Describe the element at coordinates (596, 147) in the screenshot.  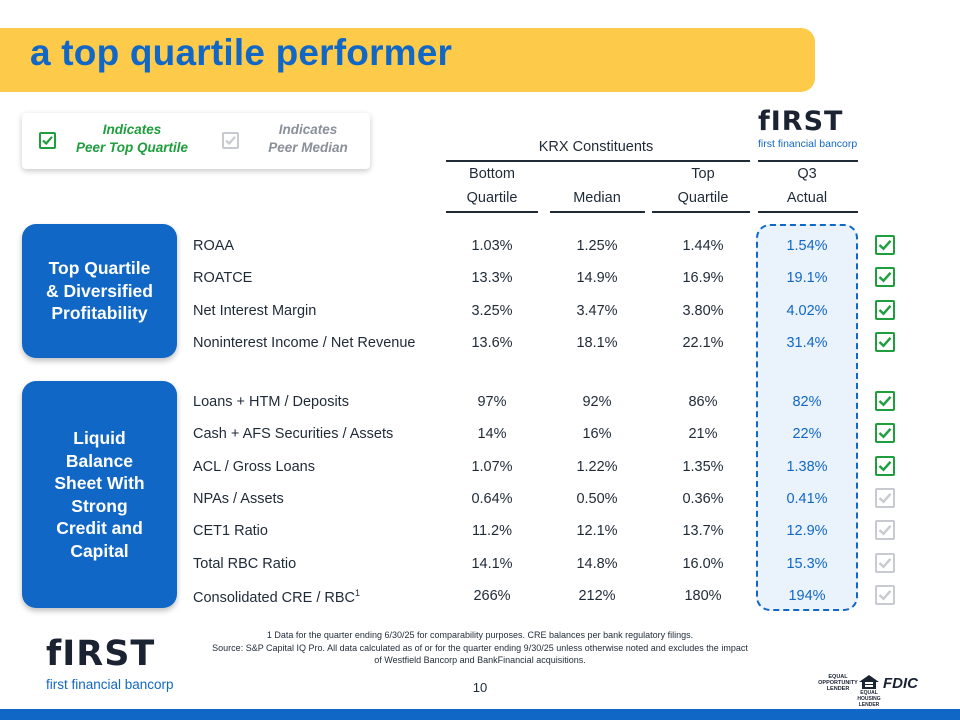
I see `krx-constituents-header: KRX Constituents` at that location.